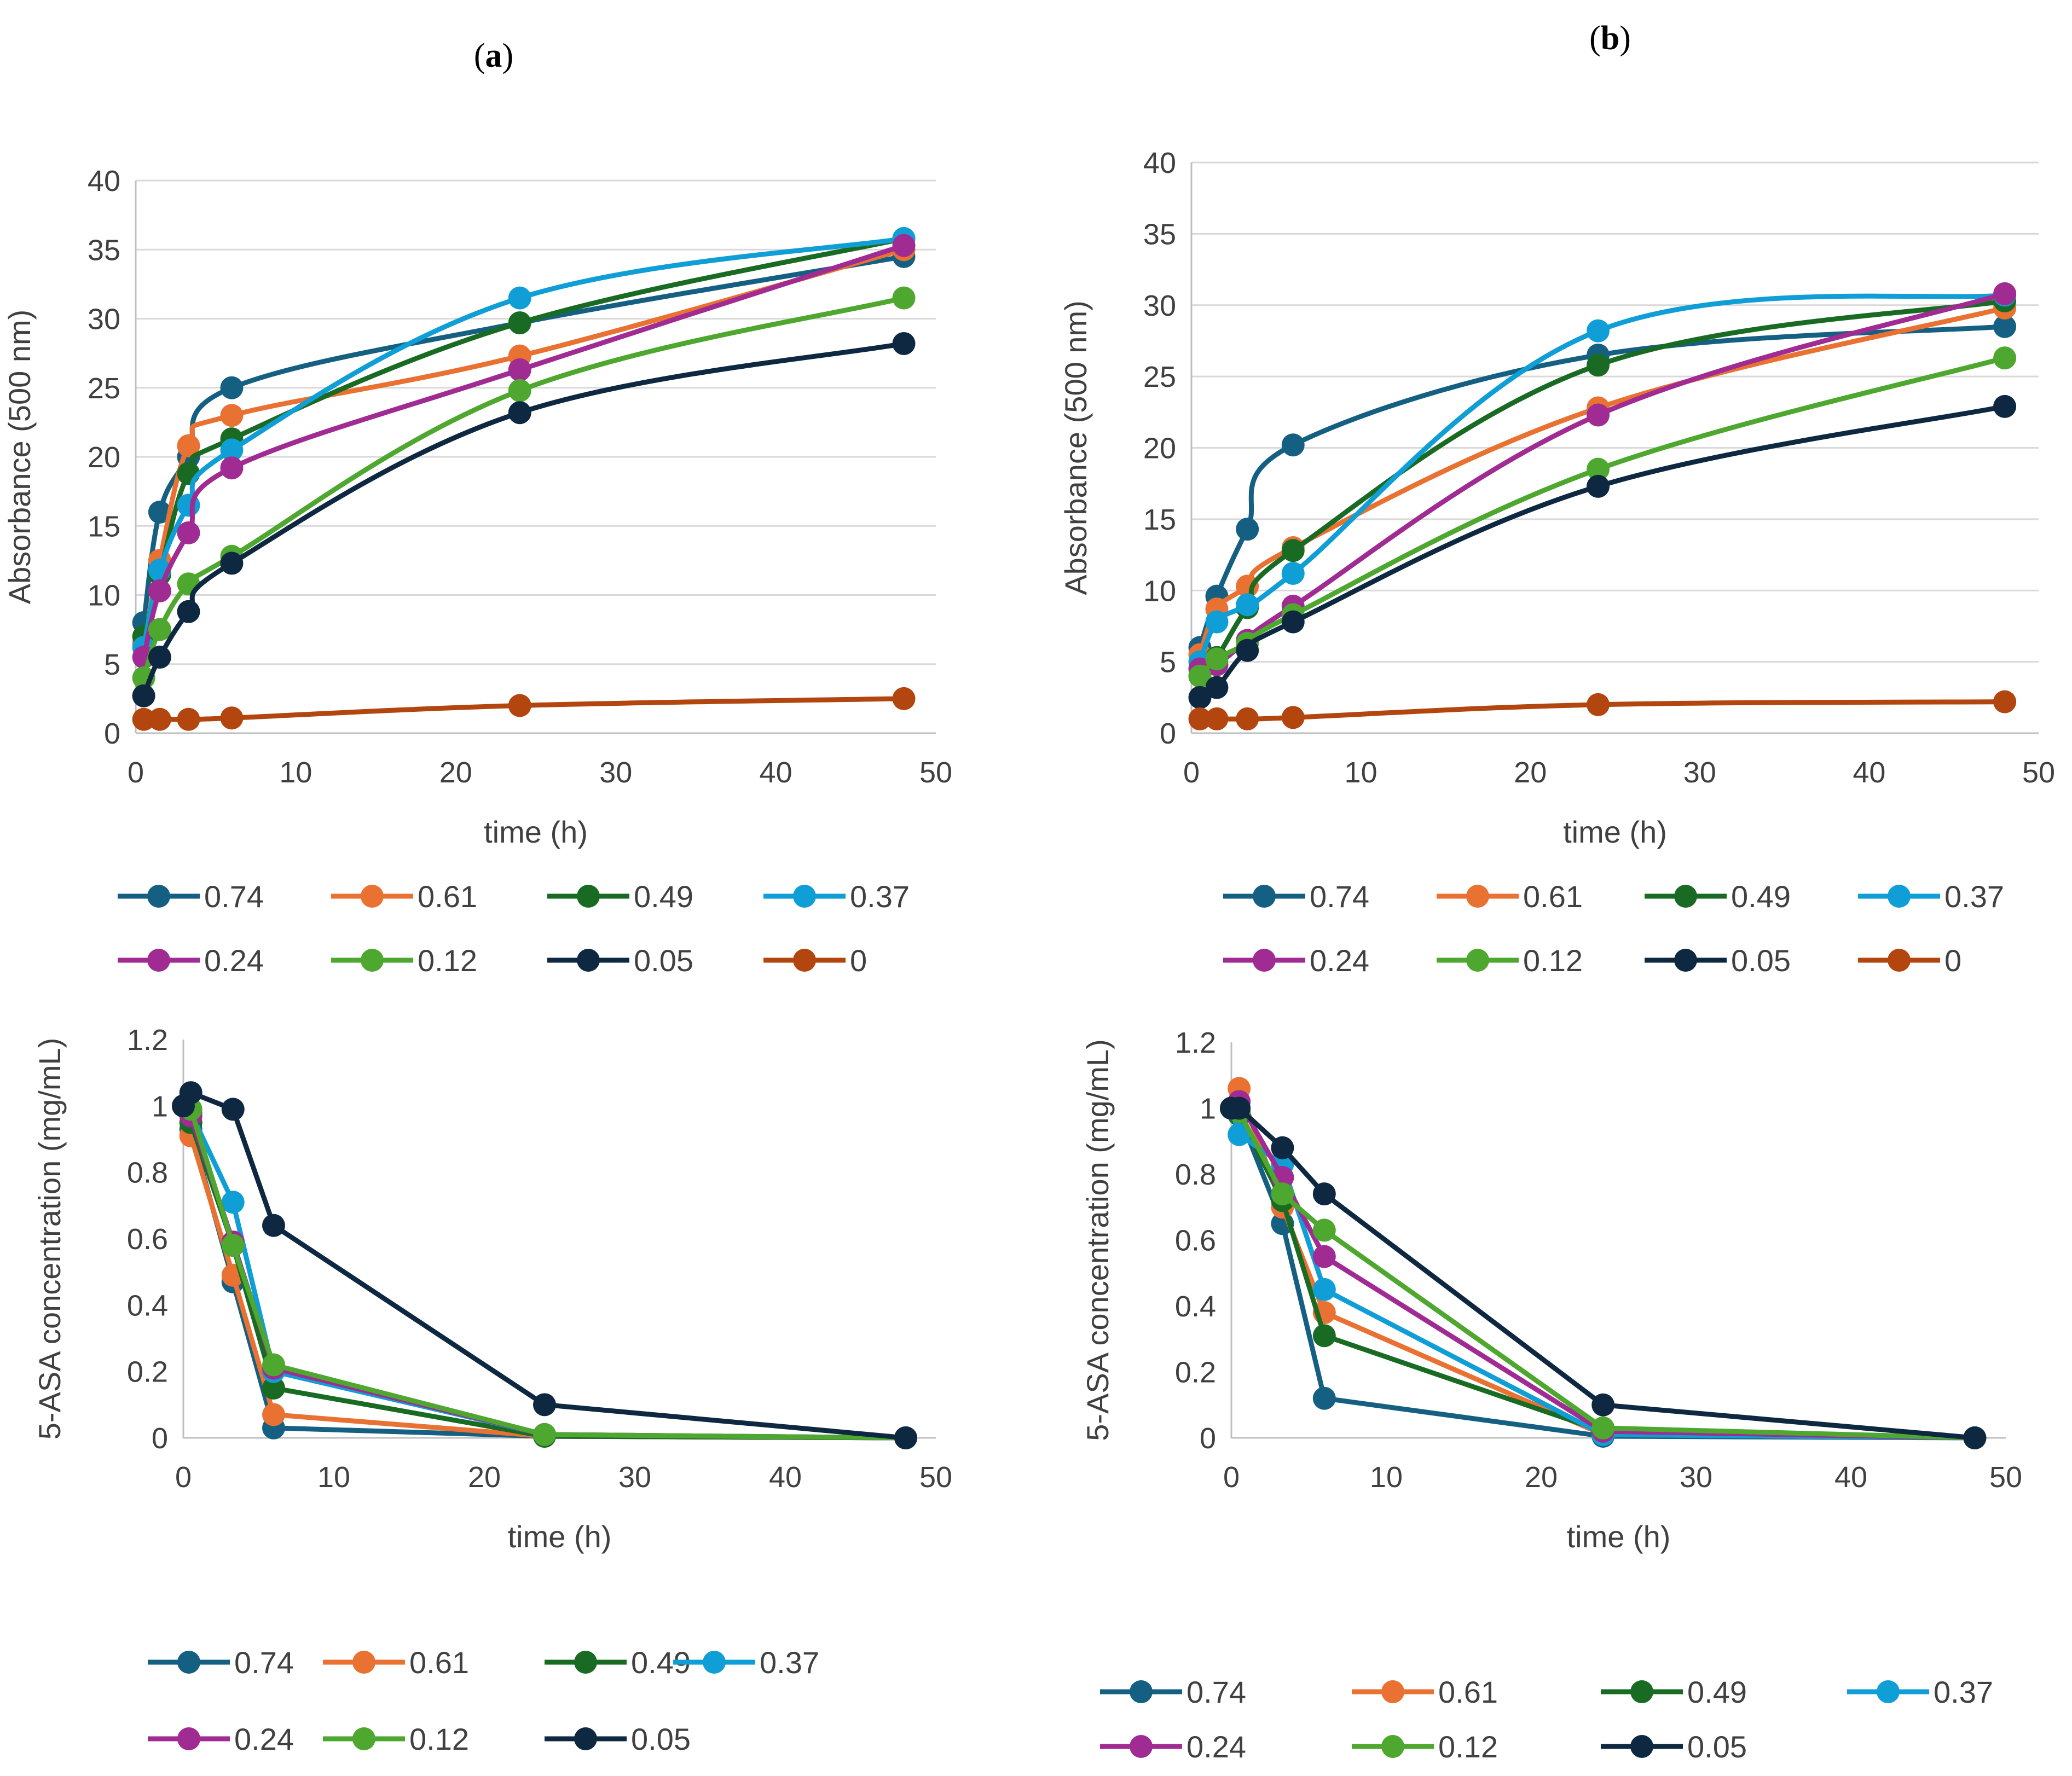 This screenshot has height=1776, width=2072. What do you see at coordinates (1619, 1536) in the screenshot?
I see `x-axis-title: time (h)` at bounding box center [1619, 1536].